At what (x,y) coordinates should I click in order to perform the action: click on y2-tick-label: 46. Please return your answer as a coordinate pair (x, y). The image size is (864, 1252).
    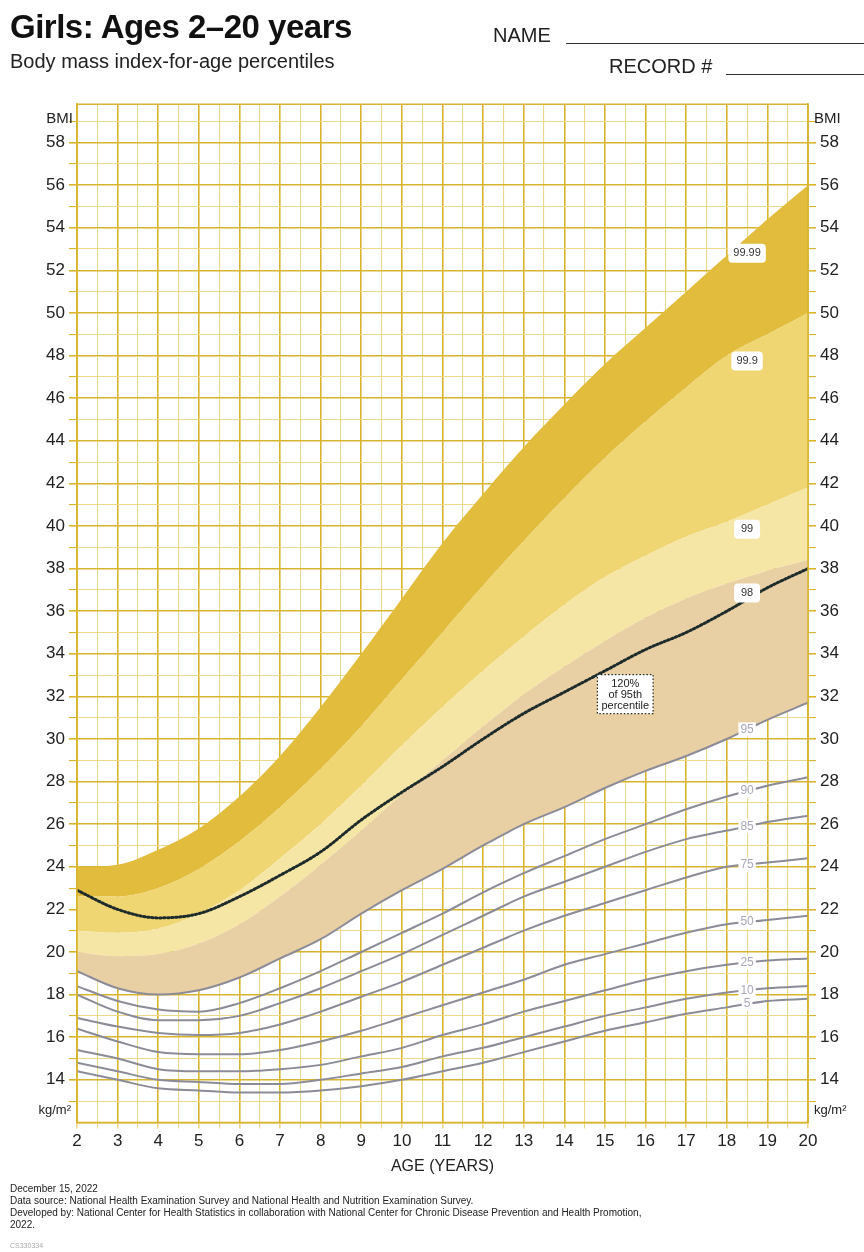
    Looking at the image, I should click on (829, 397).